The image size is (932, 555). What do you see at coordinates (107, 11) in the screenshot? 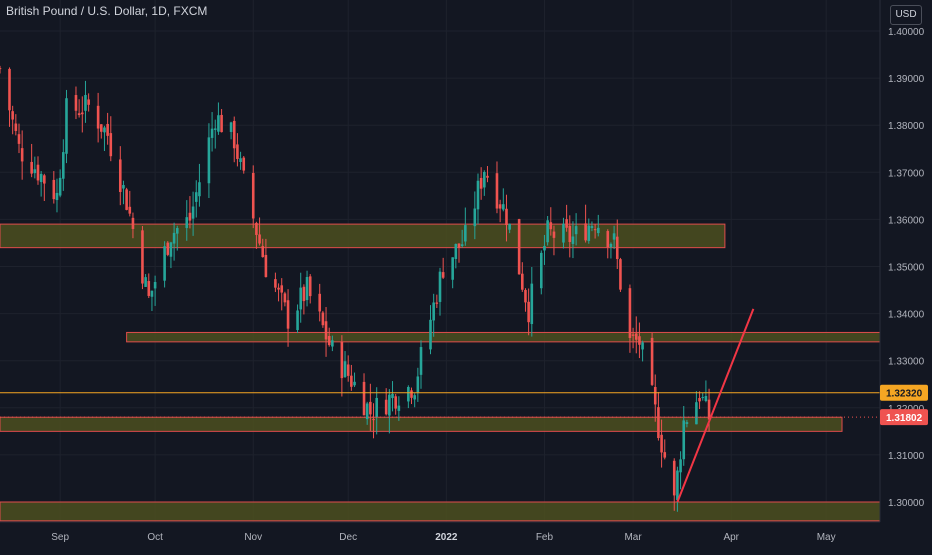
I see `chart-title: British Pound / U.S. Dollar, 1D, FXCM` at bounding box center [107, 11].